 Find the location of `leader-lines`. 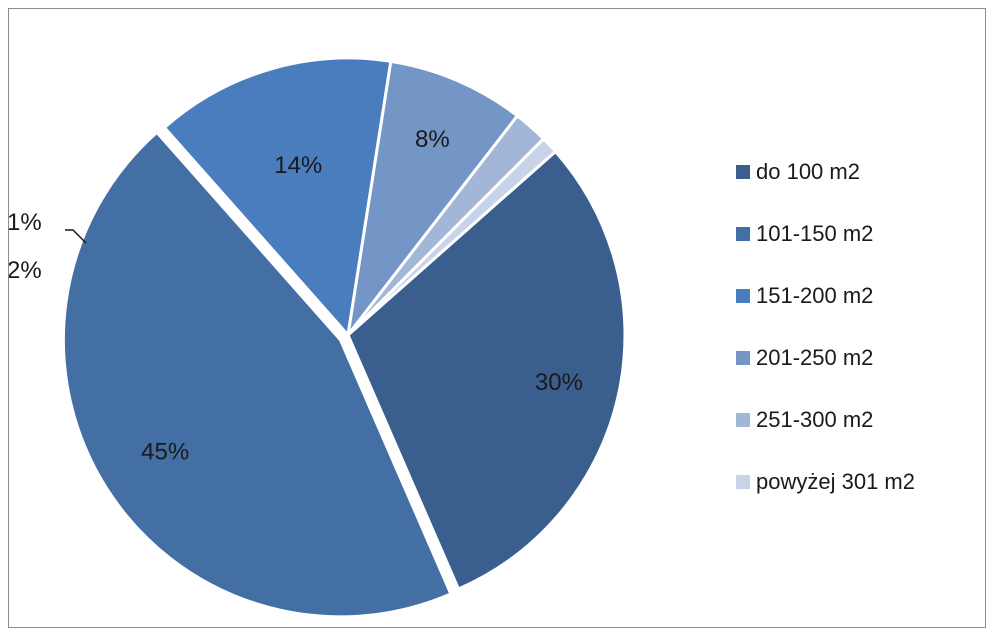

leader-lines is located at coordinates (76, 236).